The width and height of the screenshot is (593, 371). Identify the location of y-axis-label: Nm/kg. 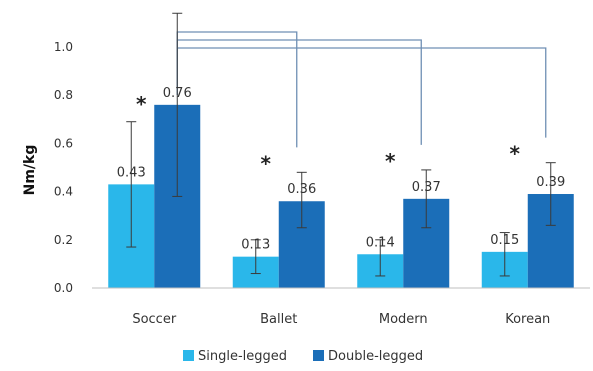
(30, 170).